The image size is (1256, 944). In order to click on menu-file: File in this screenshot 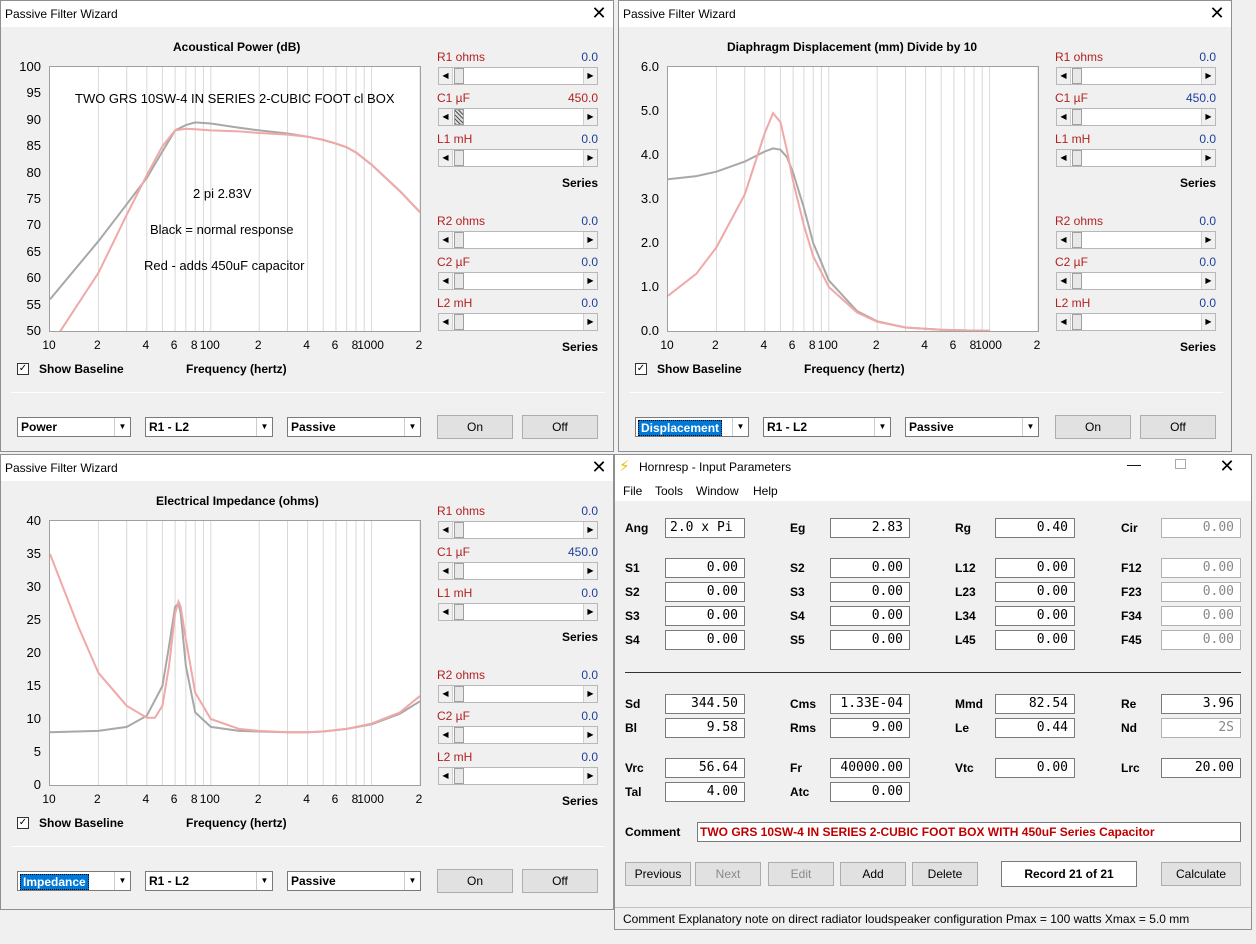, I will do `click(633, 491)`.